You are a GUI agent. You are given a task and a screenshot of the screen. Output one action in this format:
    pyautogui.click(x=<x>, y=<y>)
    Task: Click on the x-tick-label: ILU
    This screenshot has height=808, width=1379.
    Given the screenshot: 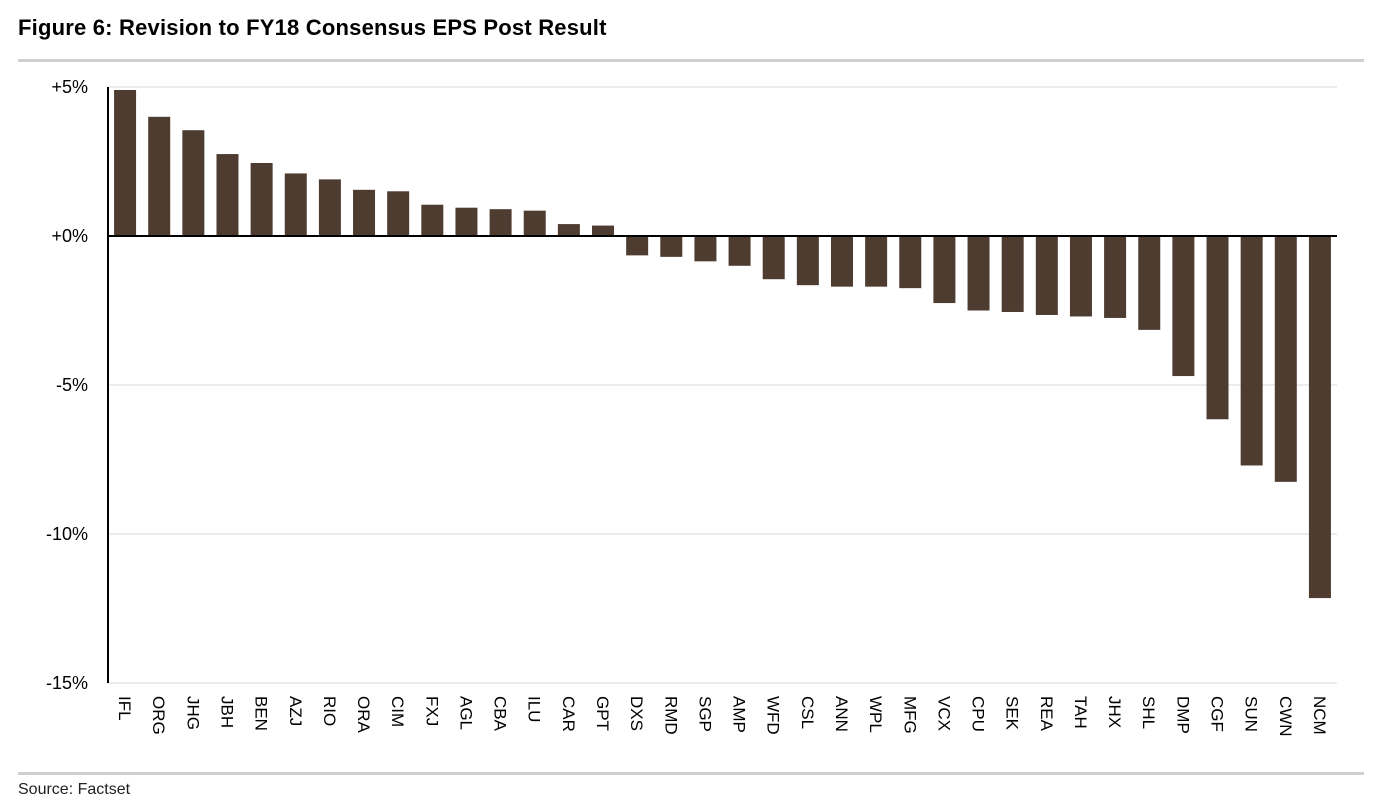 What is the action you would take?
    pyautogui.click(x=534, y=709)
    